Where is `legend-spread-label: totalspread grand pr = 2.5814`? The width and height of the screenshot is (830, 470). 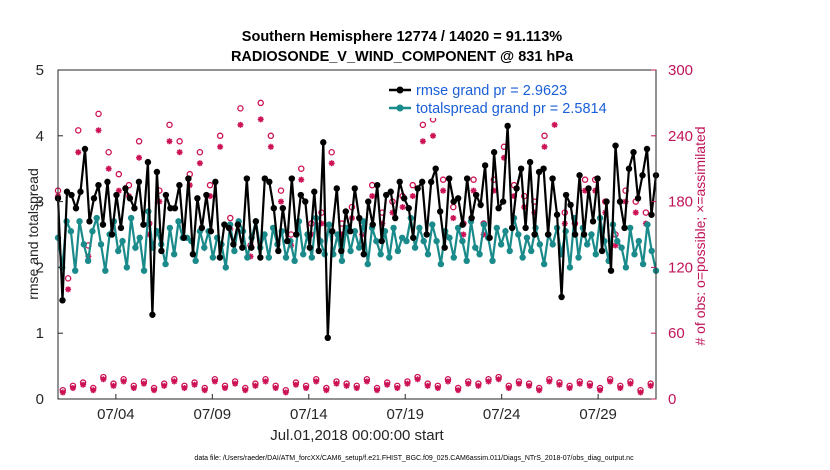 legend-spread-label: totalspread grand pr = 2.5814 is located at coordinates (511, 109).